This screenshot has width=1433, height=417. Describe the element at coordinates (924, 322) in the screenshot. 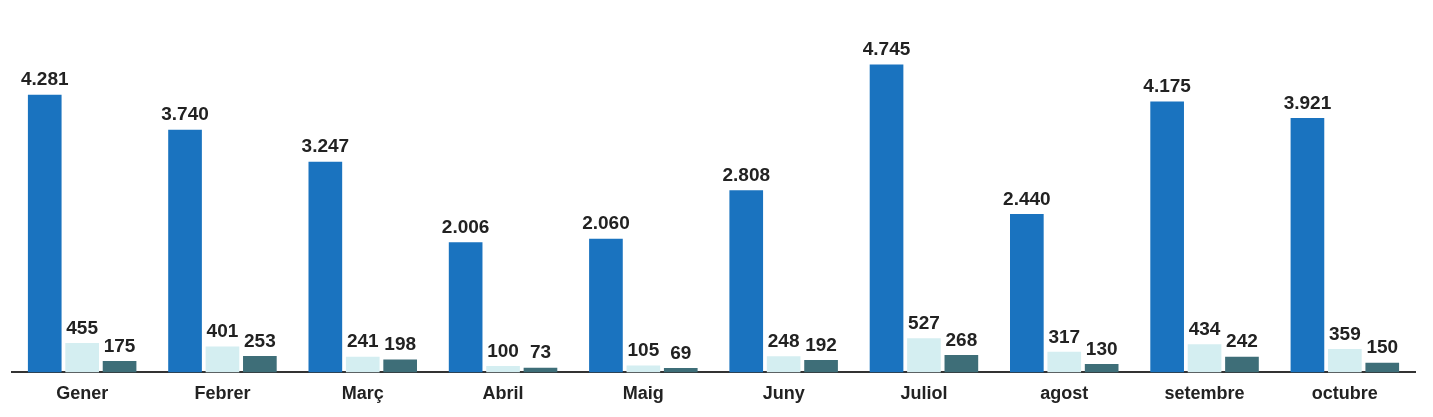

I see `data-label: 527` at that location.